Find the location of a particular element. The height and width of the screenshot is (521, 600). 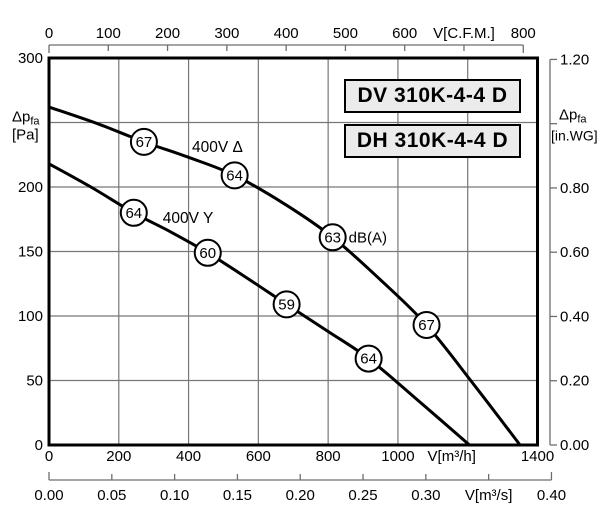

bottom-axis-tick-label: 400 is located at coordinates (188, 456).